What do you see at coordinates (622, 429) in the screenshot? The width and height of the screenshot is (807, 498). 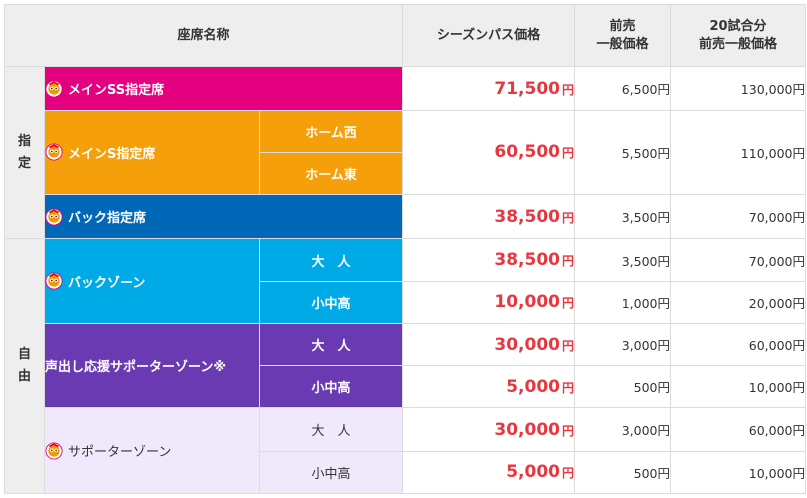 I see `advance-price-supporter-zone-adult: 3,000円` at bounding box center [622, 429].